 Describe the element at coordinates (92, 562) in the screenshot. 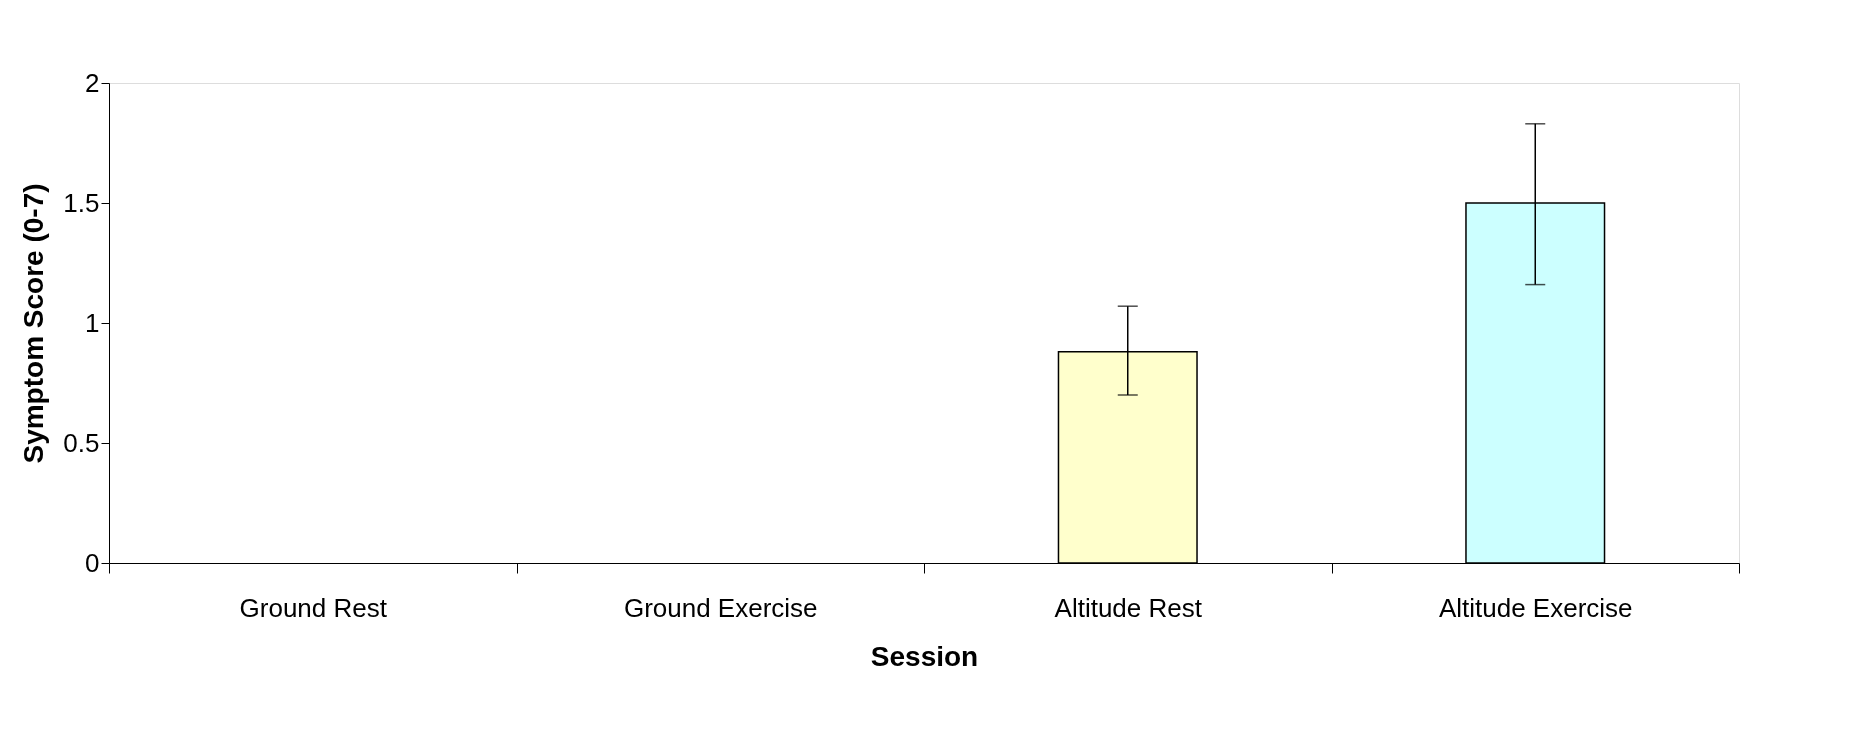

I see `y-tick-label: 0` at that location.